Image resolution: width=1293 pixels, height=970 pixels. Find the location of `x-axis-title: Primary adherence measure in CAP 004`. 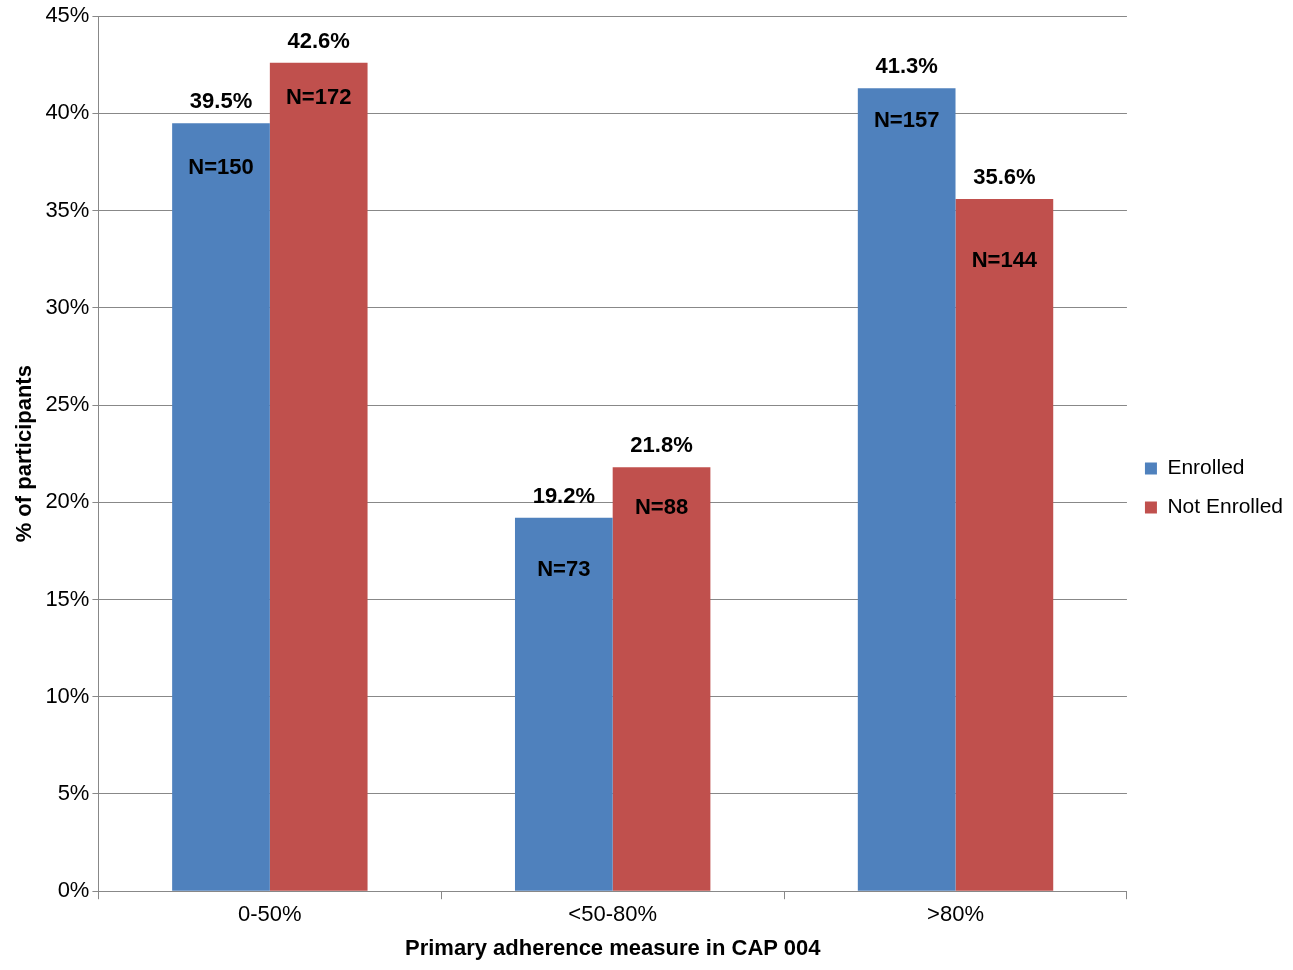

x-axis-title: Primary adherence measure in CAP 004 is located at coordinates (613, 947).